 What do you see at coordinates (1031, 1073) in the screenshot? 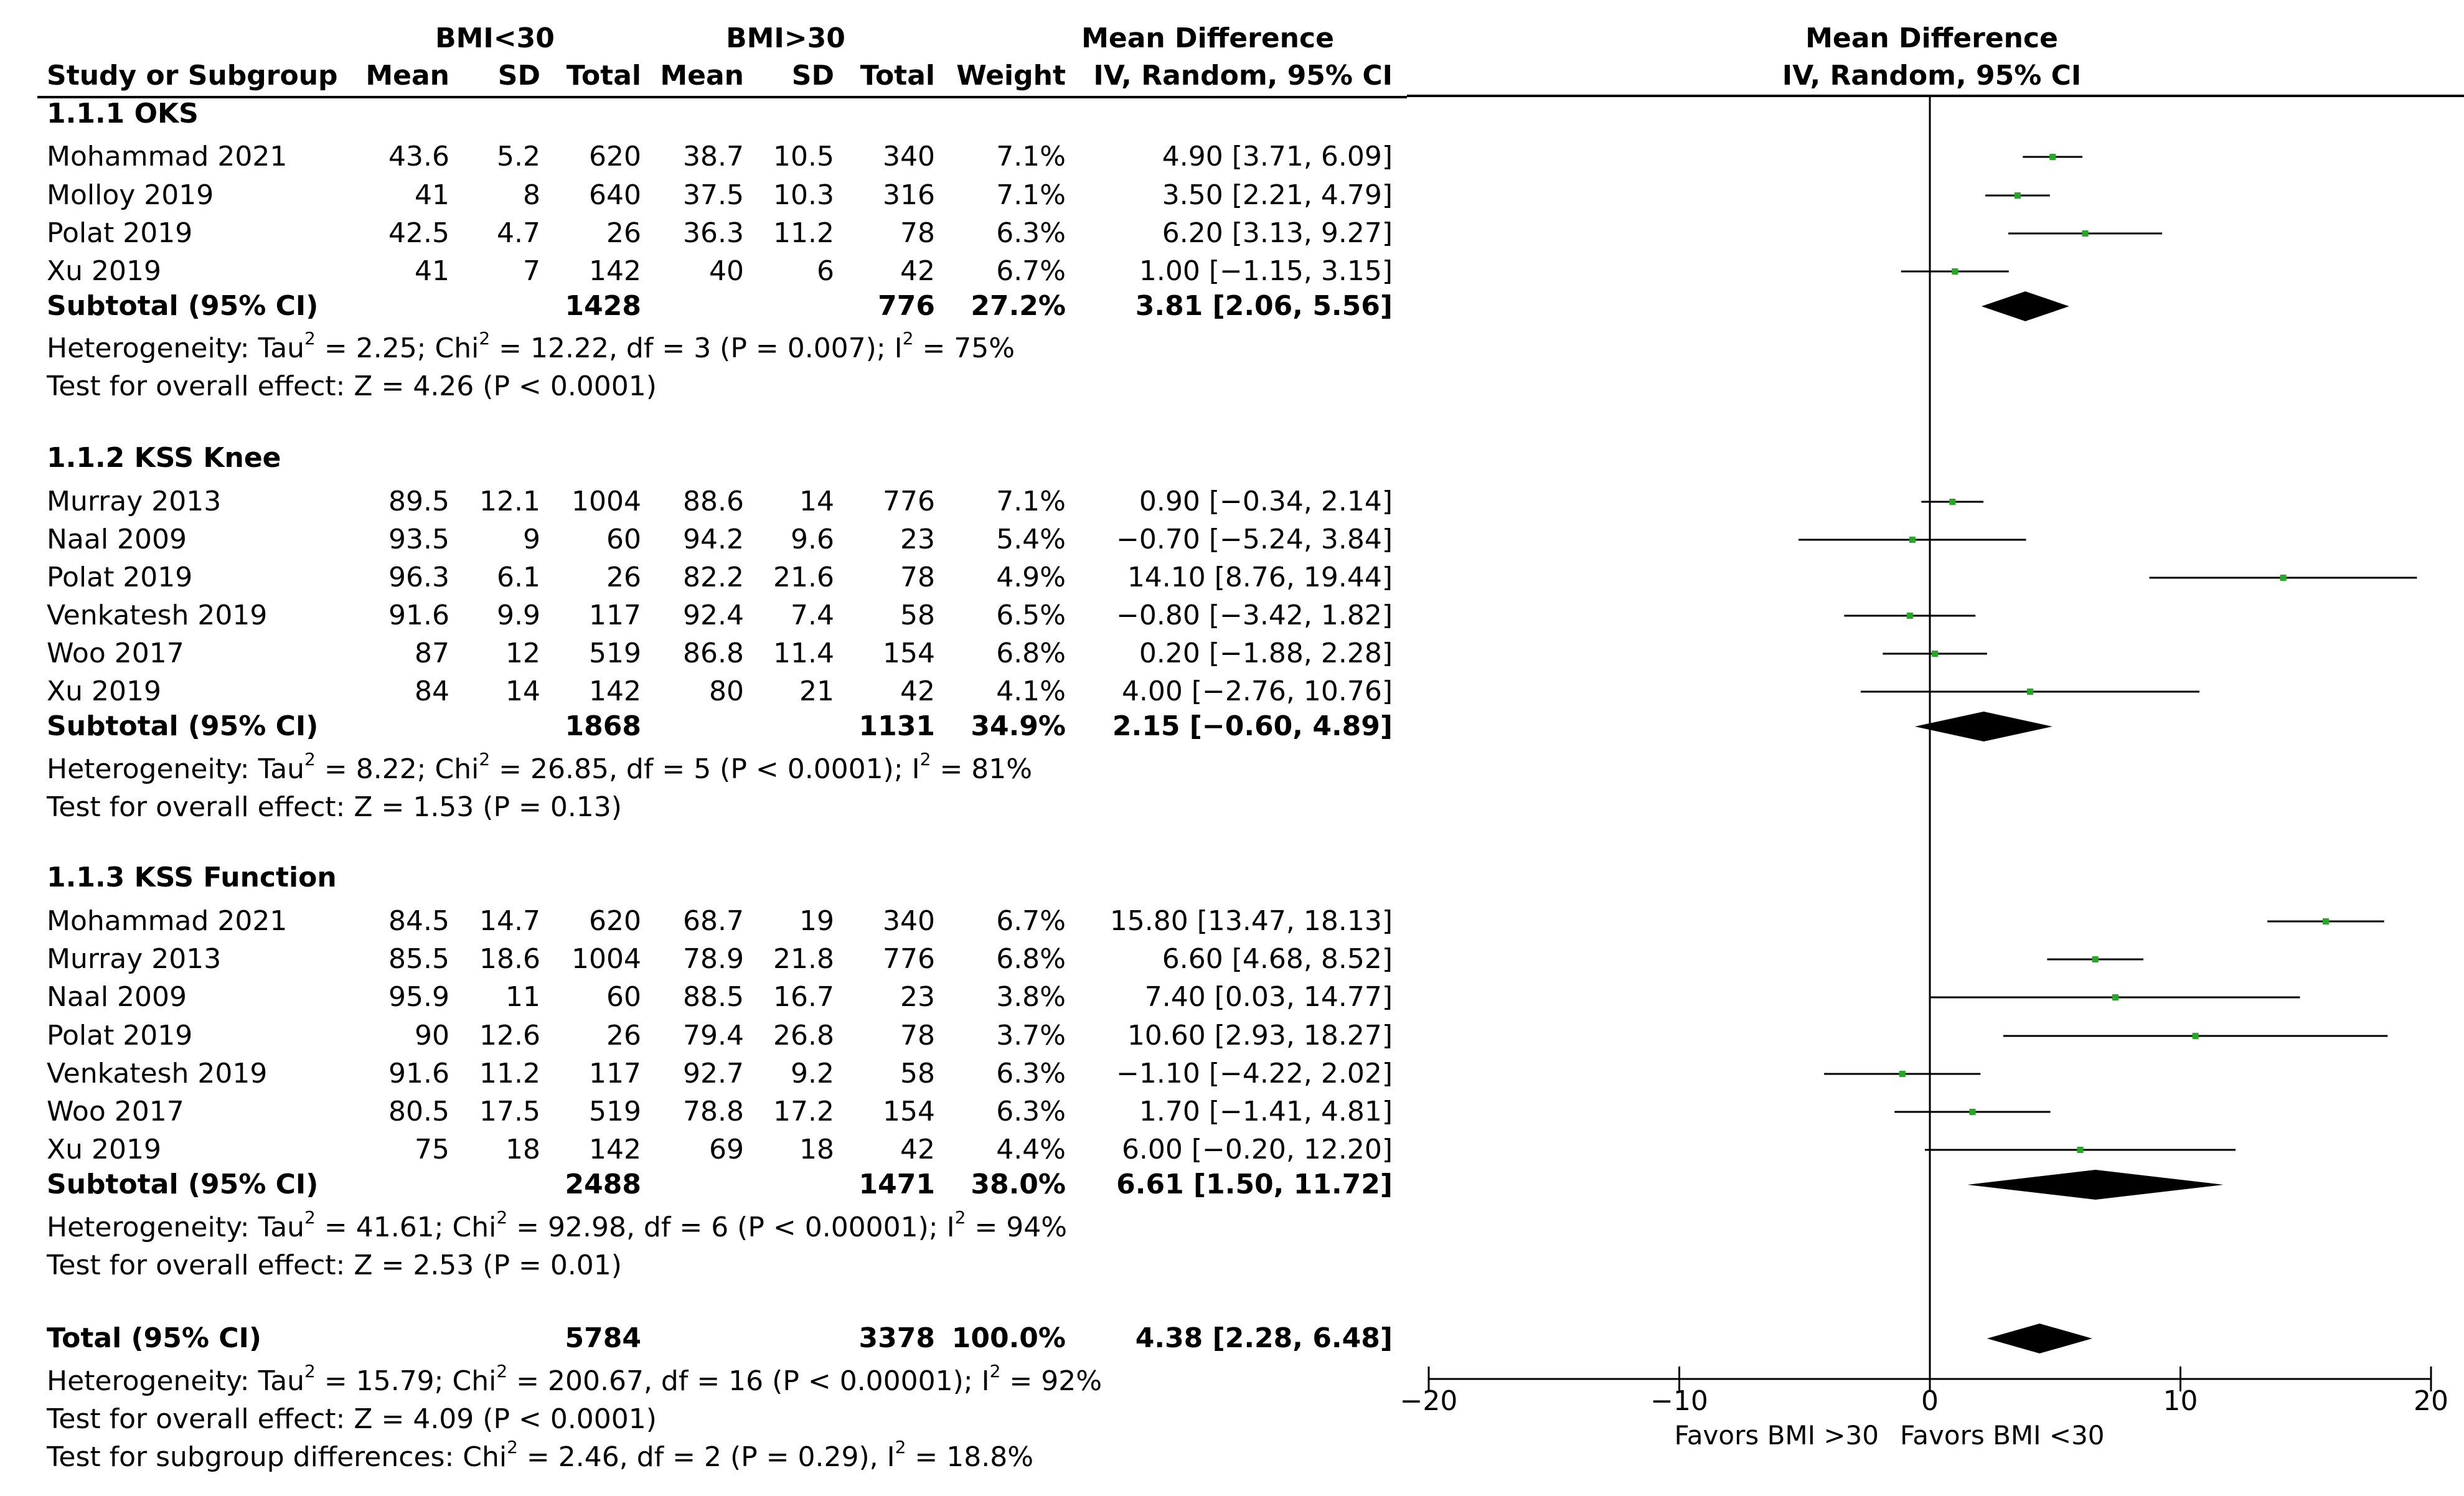
I see `weight-cell: 6.3%` at bounding box center [1031, 1073].